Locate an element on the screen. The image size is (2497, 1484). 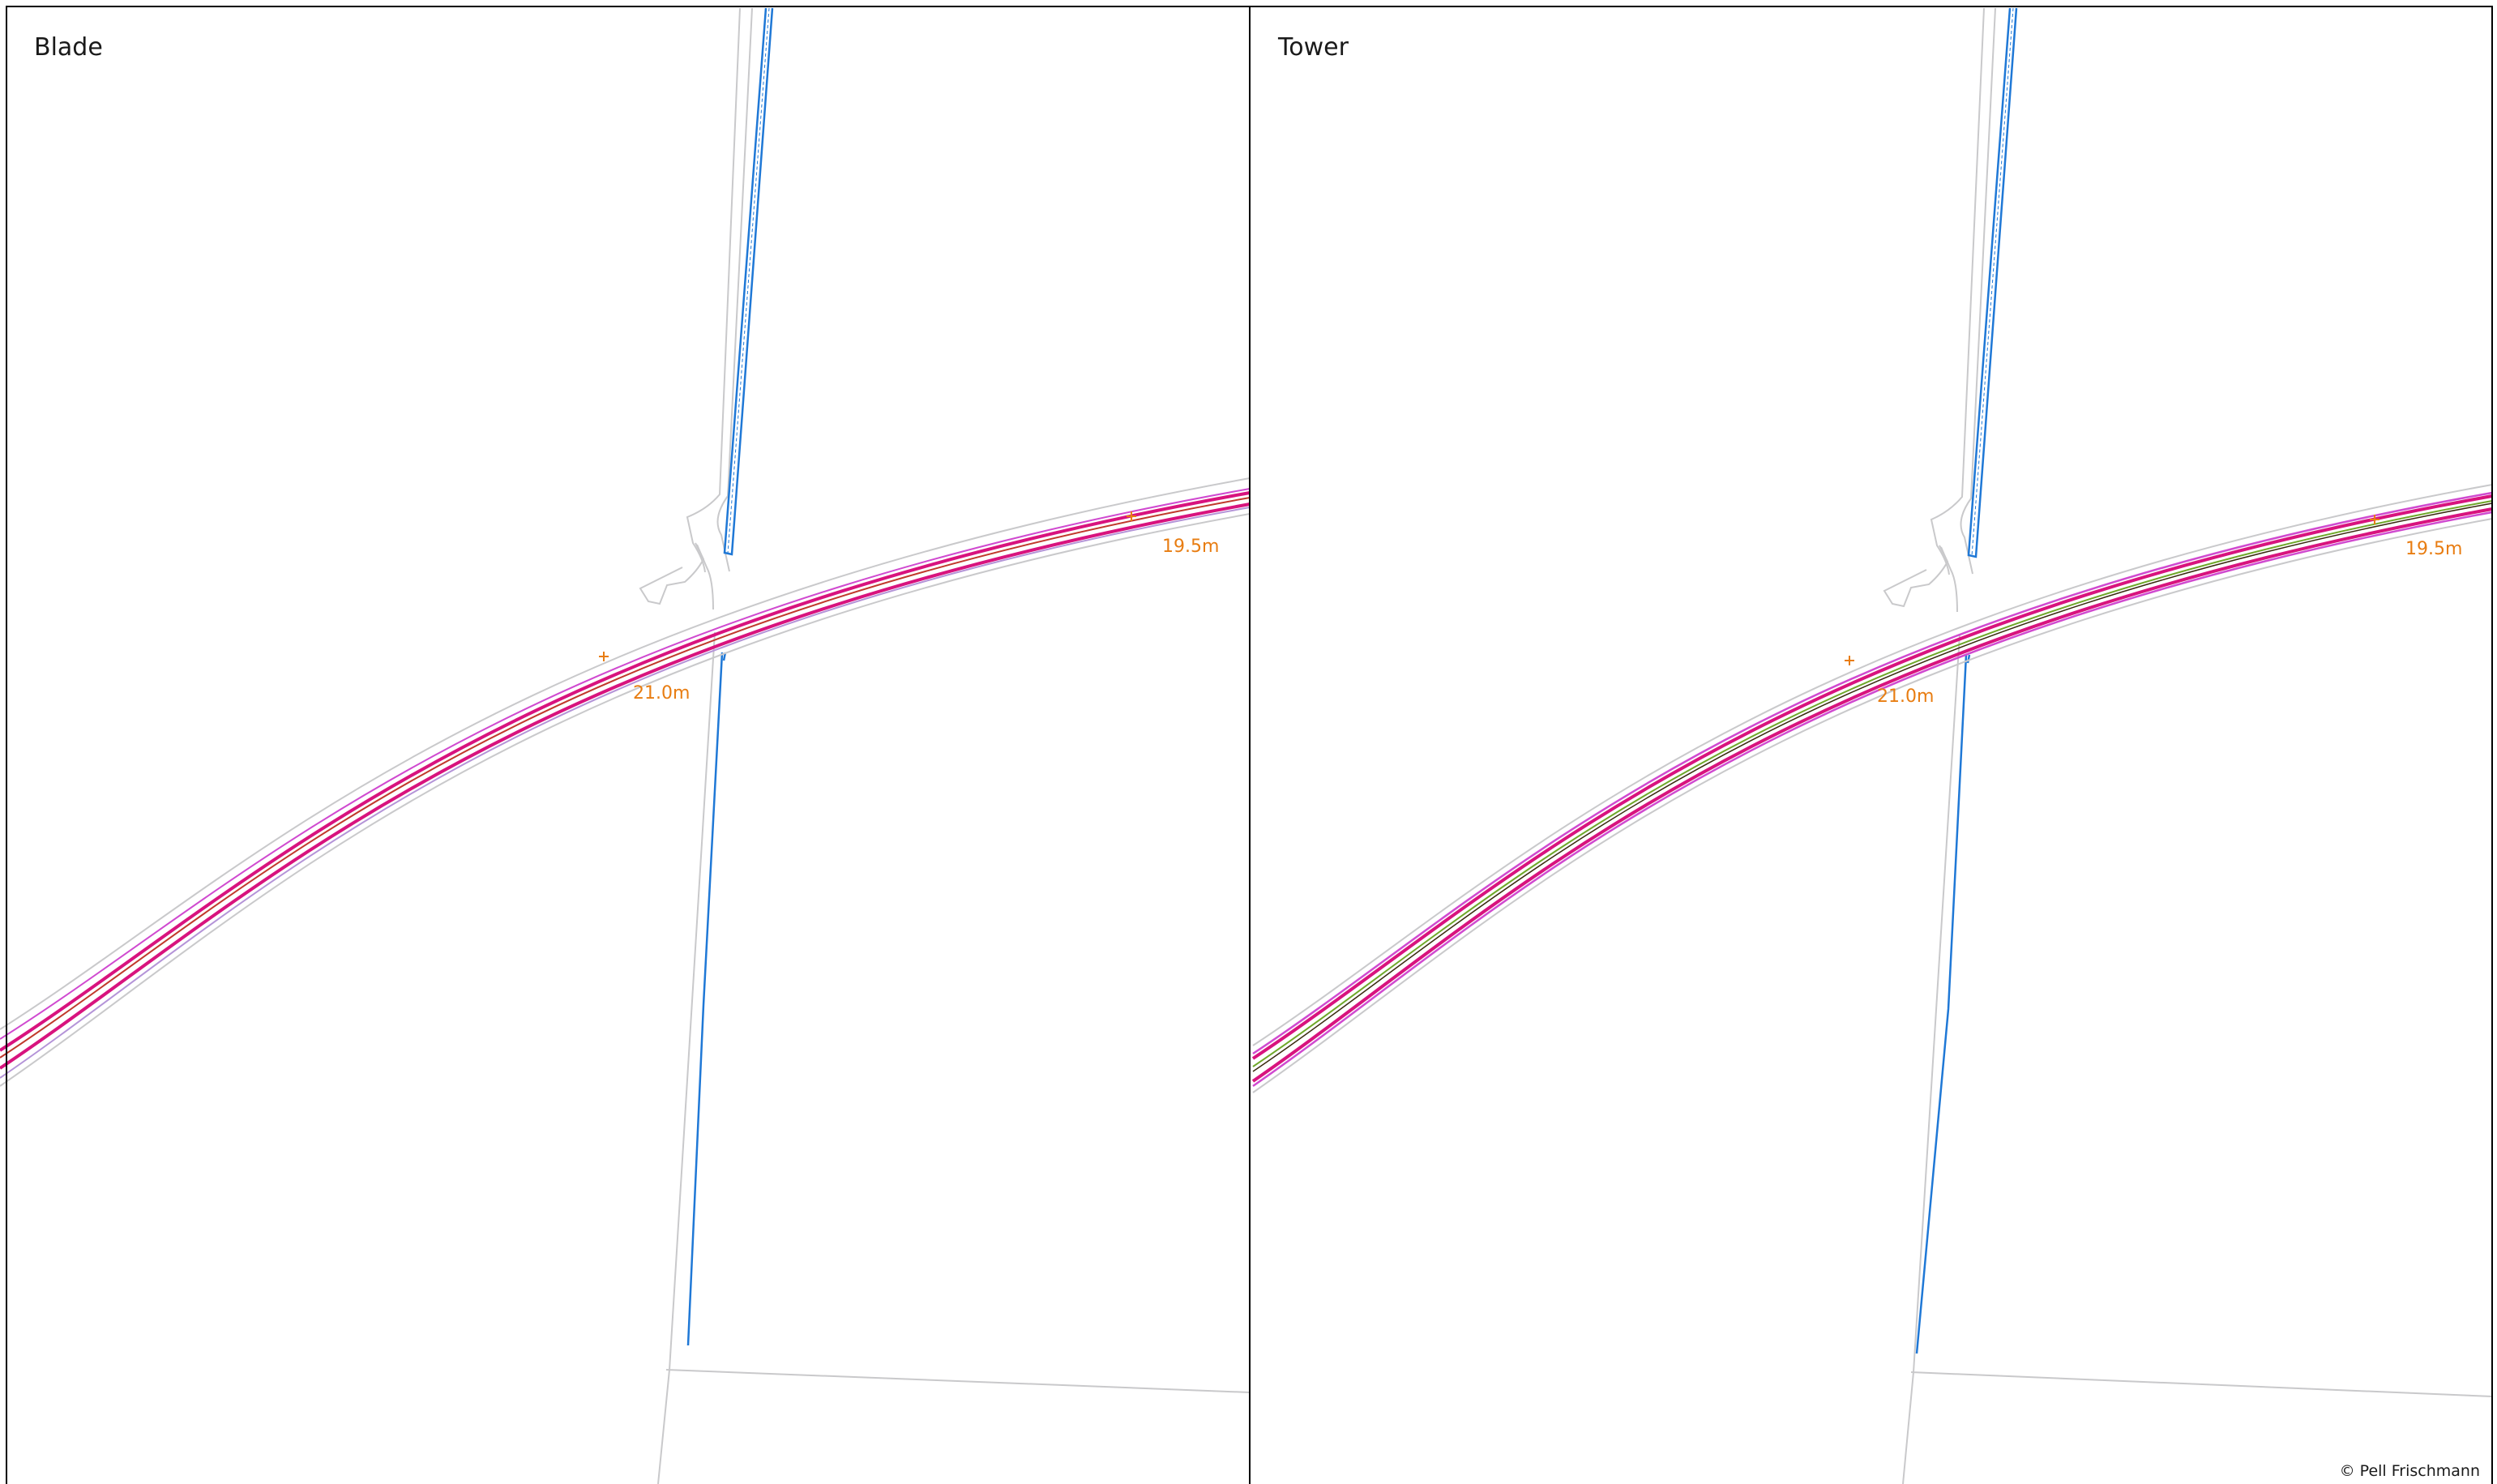
copyright-notice: © Pell Frischmann is located at coordinates (2410, 1471).